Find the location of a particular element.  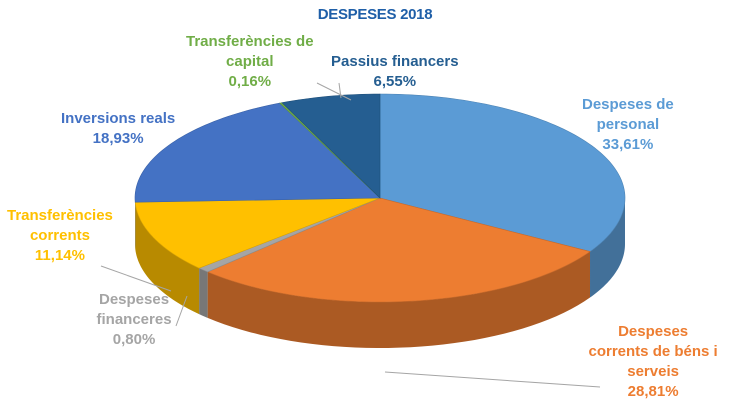

slice-name-0-1: personal is located at coordinates (628, 124).